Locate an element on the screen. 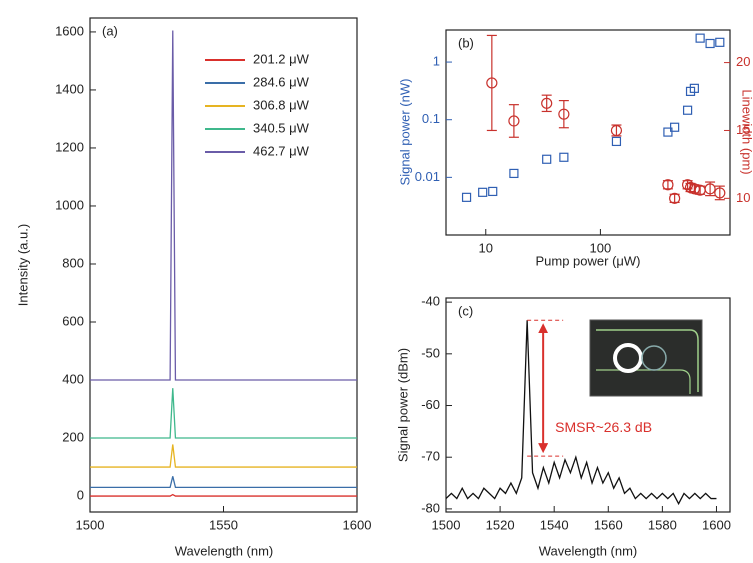 This screenshot has height=563, width=753. y-axis-label: Signal power (nW) is located at coordinates (404, 132).